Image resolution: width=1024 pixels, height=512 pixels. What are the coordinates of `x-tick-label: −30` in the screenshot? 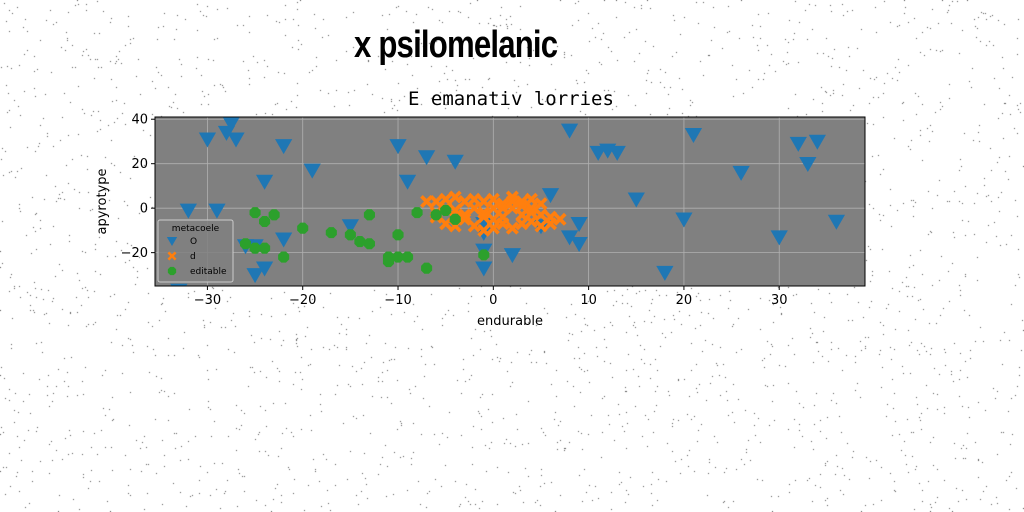 It's located at (207, 300).